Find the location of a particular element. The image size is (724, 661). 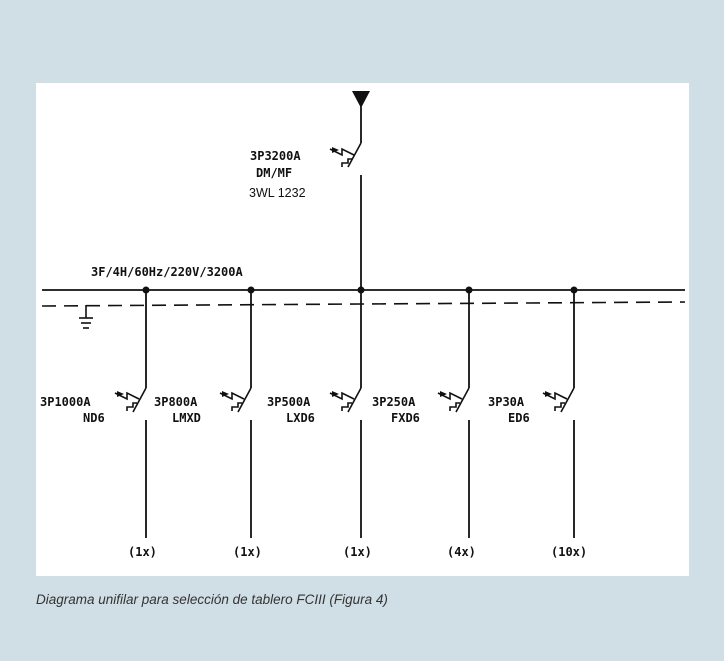

feeder-2-rating: 3P800A is located at coordinates (176, 402).